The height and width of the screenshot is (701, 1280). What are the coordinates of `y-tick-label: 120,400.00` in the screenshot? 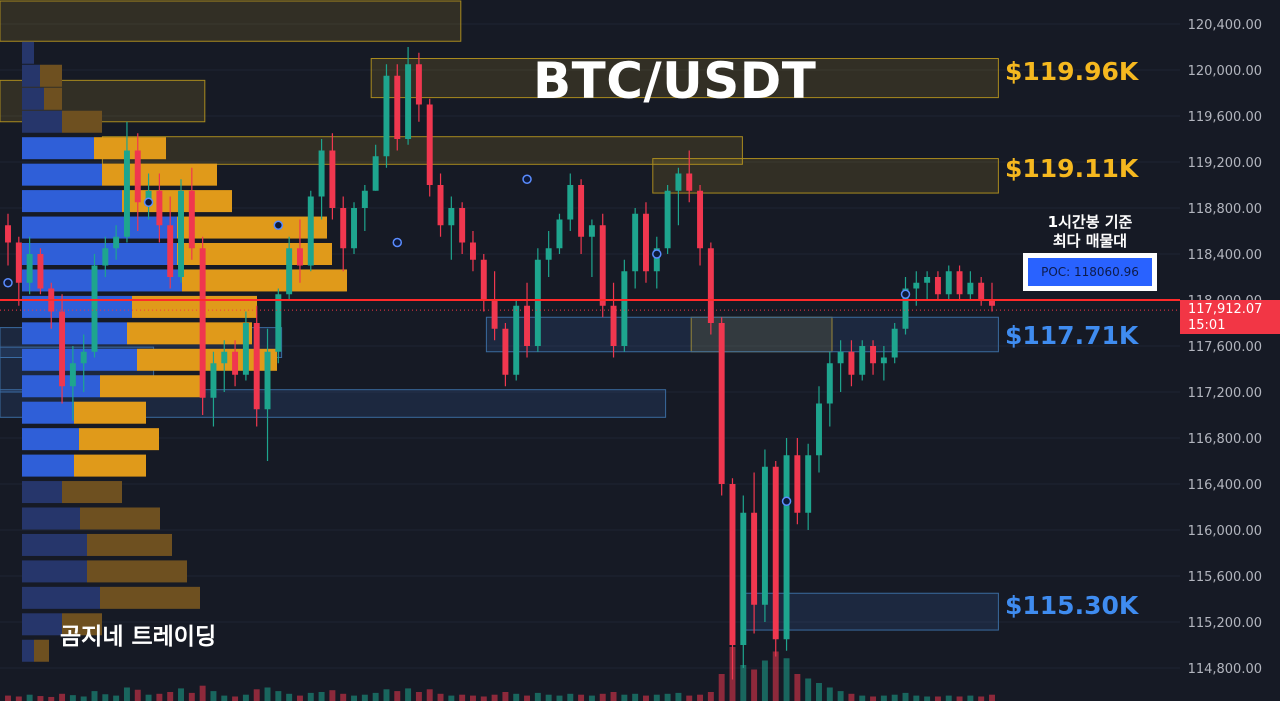 It's located at (1225, 25).